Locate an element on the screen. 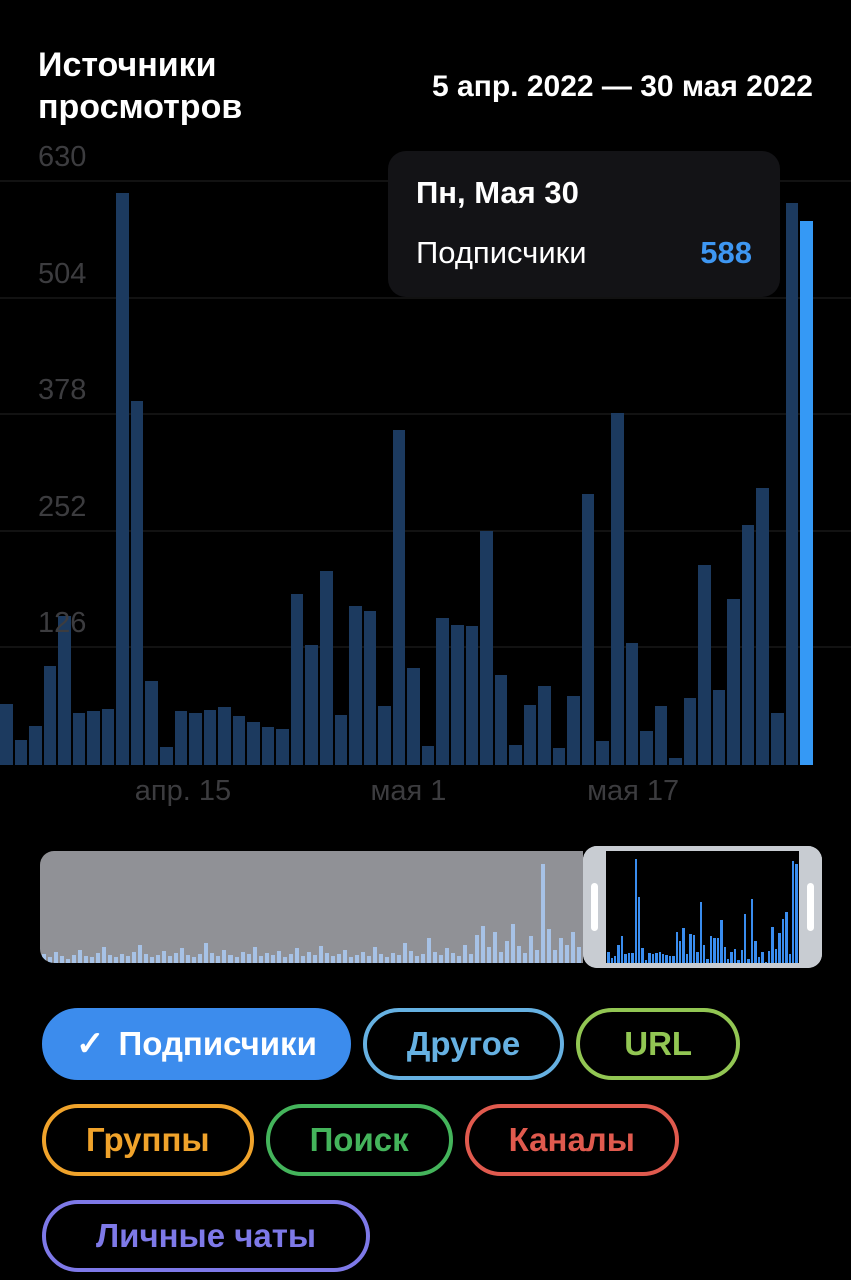  bar-selected is located at coordinates (806, 493).